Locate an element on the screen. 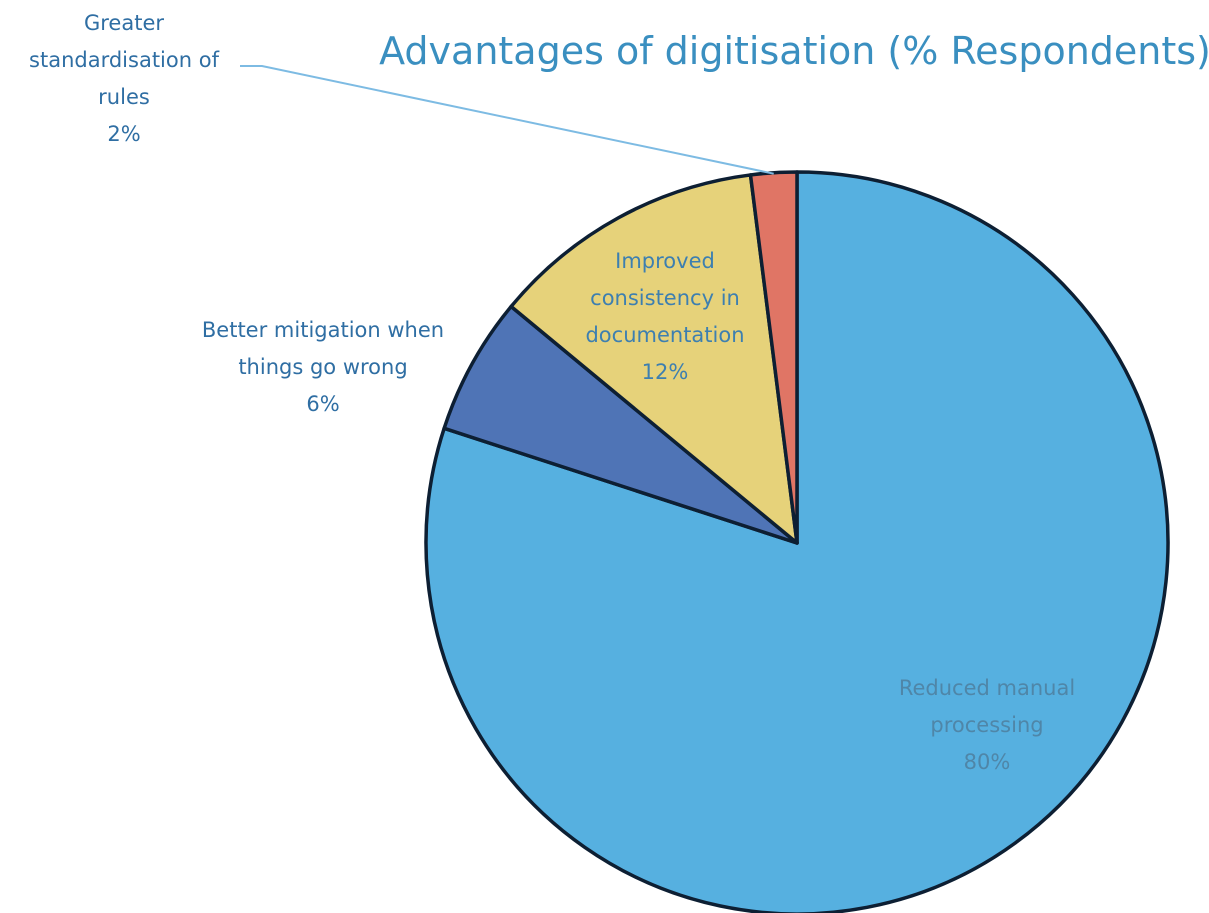  slice-label: Improved consistency in documentation 12% is located at coordinates (664, 316).